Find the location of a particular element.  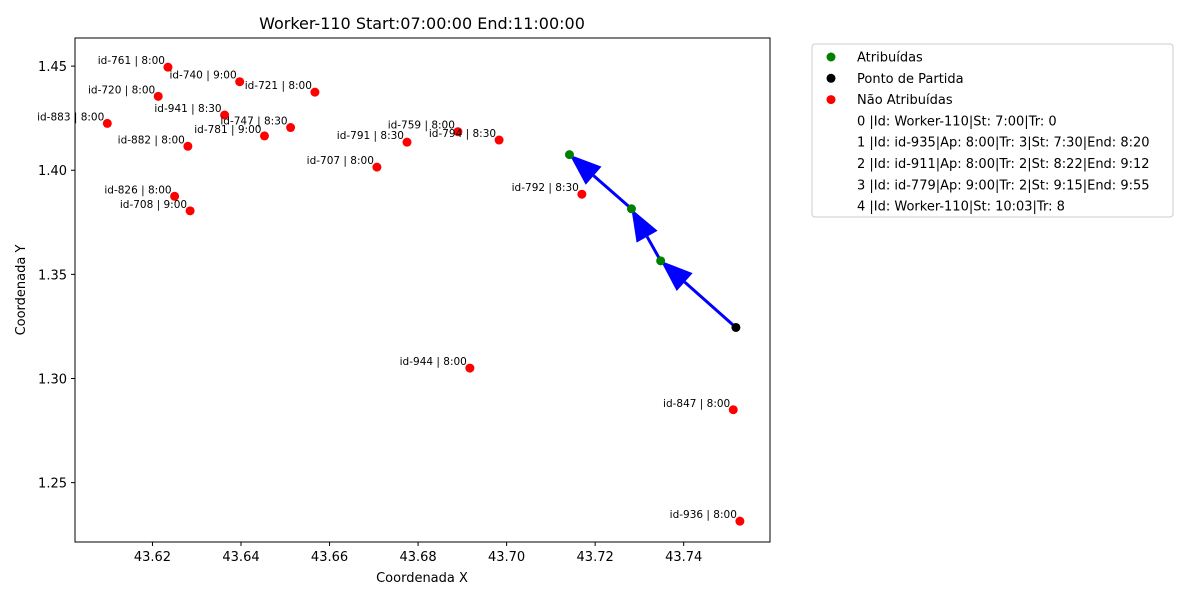

point-label: id-944 | 8:00 is located at coordinates (433, 362).